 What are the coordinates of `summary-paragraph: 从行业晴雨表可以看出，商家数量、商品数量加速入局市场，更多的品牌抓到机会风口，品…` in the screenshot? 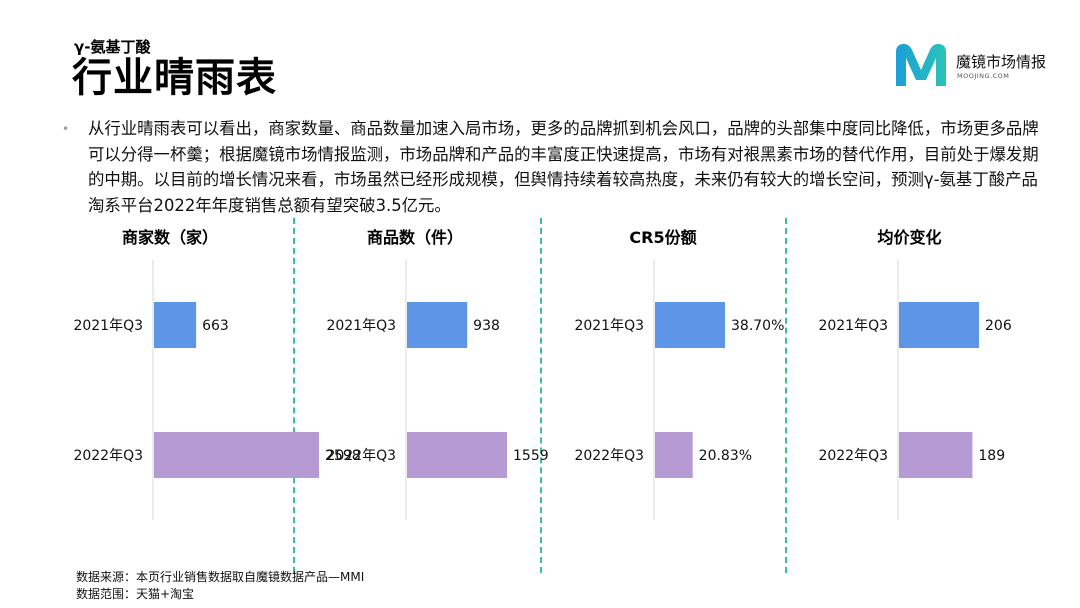 It's located at (563, 167).